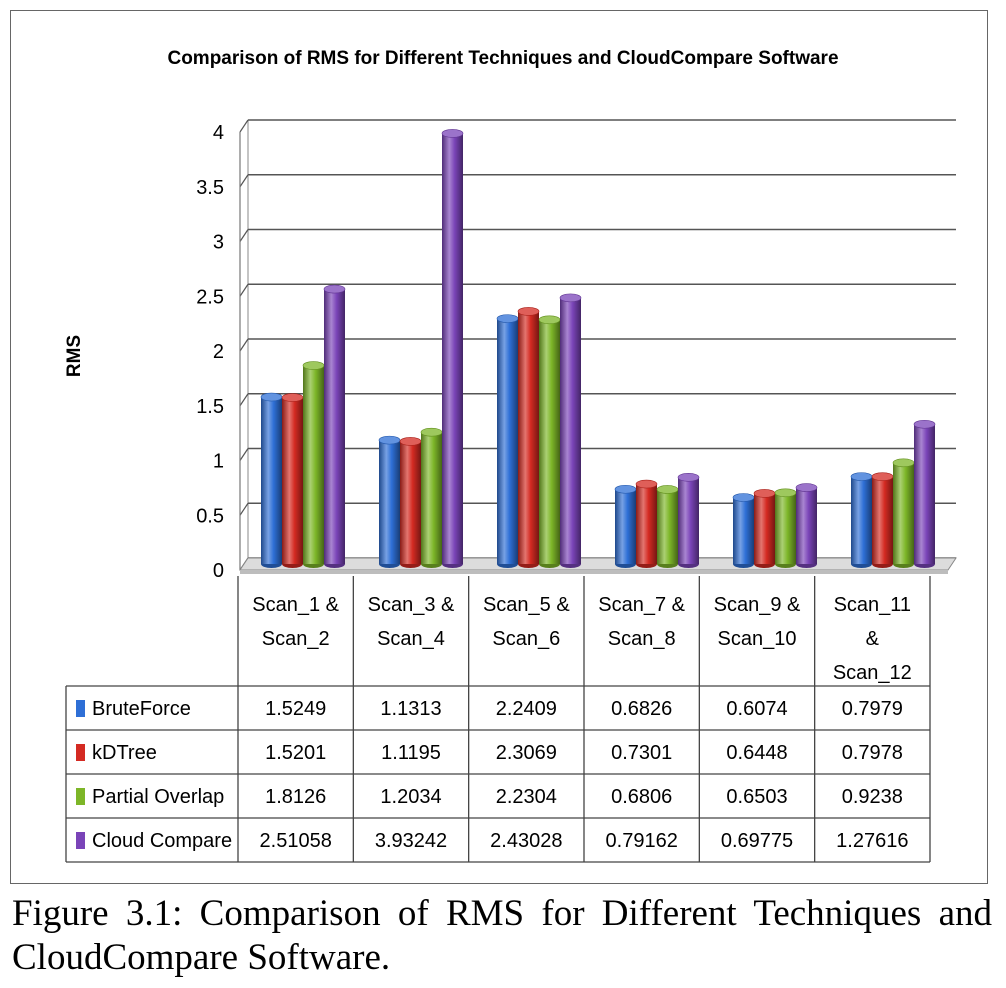 The height and width of the screenshot is (988, 1006). I want to click on category-label: Scan_3 &, so click(411, 605).